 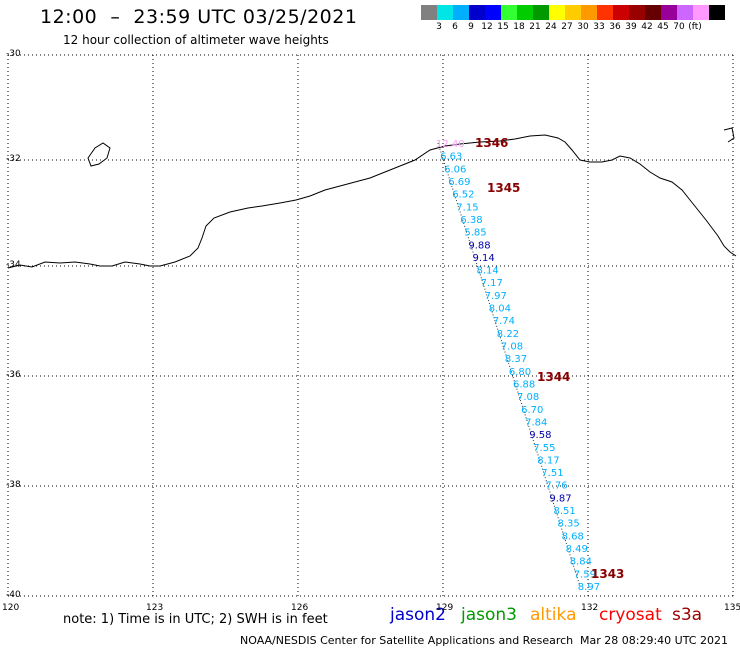 What do you see at coordinates (508, 334) in the screenshot?
I see `wave-height-label: 8.22` at bounding box center [508, 334].